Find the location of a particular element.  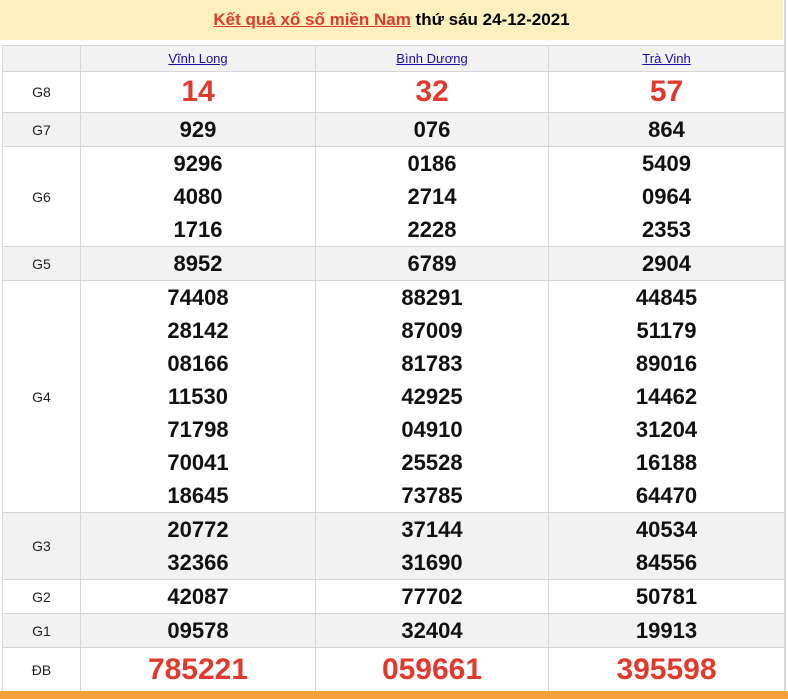

prize-cell: 77702 is located at coordinates (432, 596).